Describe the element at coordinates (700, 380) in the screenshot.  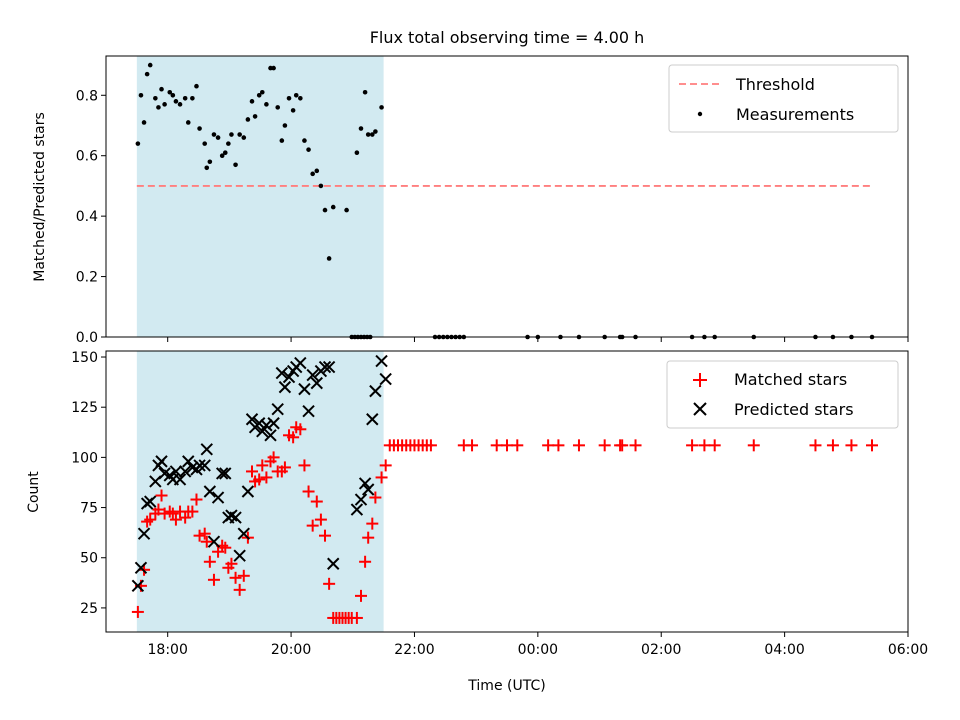
I see `legend-matched-swatch` at that location.